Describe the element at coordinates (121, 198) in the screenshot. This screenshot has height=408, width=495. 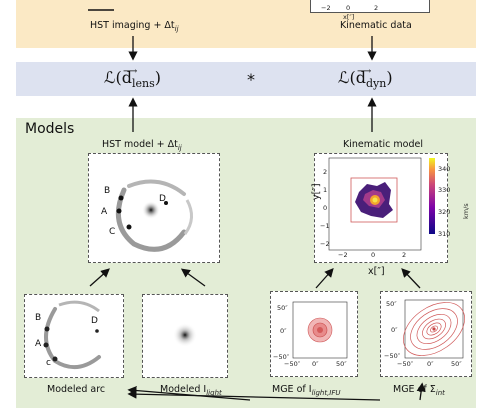
I see `image-b-dot` at that location.